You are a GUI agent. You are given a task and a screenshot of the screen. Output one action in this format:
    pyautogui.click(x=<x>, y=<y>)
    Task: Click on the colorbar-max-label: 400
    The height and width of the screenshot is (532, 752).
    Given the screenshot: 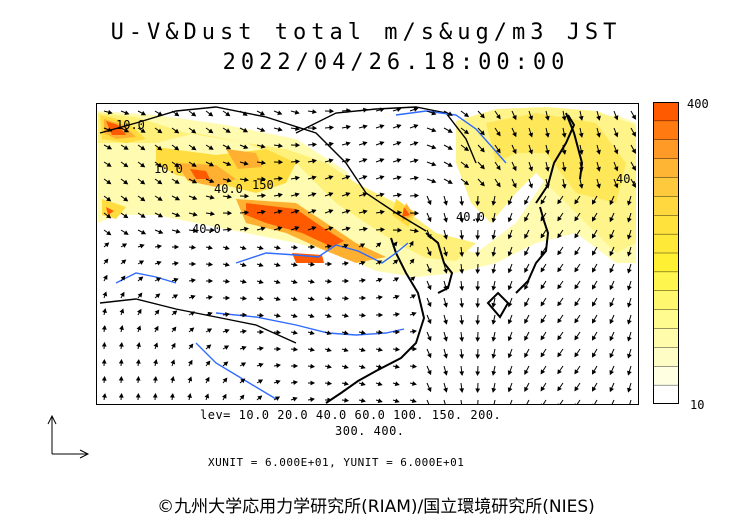 What is the action you would take?
    pyautogui.click(x=698, y=104)
    